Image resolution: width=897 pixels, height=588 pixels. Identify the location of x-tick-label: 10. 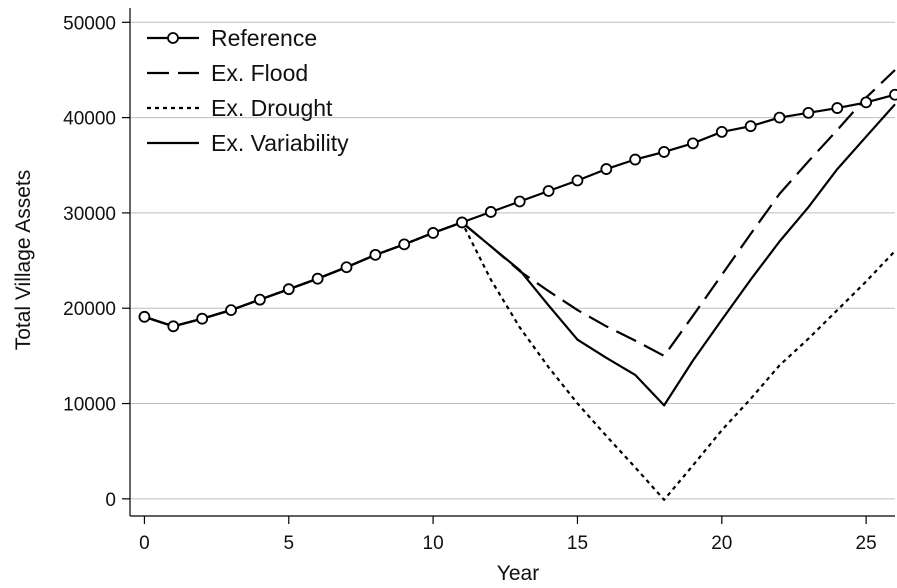
(433, 543).